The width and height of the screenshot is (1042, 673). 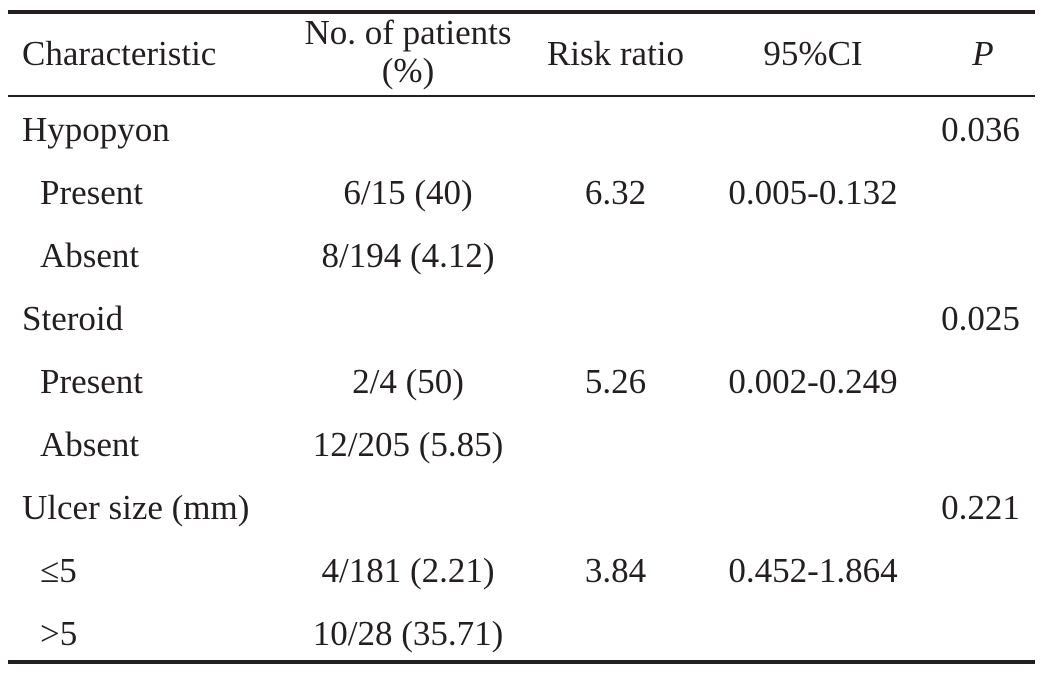 I want to click on row-patients: 10/28 (35.71), so click(x=408, y=633).